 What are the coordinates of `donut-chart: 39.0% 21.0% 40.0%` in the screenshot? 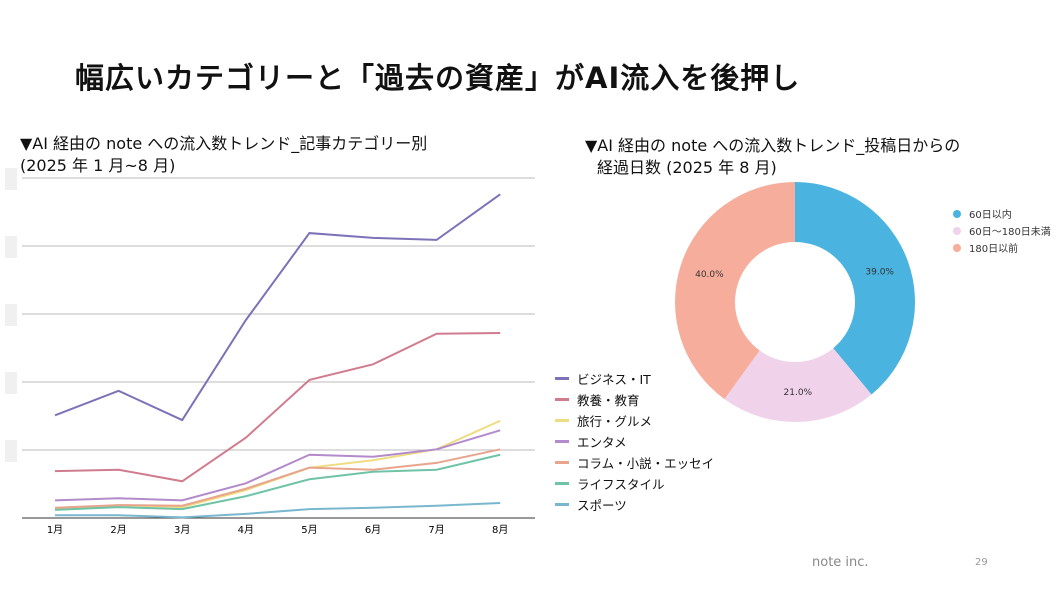 It's located at (795, 302).